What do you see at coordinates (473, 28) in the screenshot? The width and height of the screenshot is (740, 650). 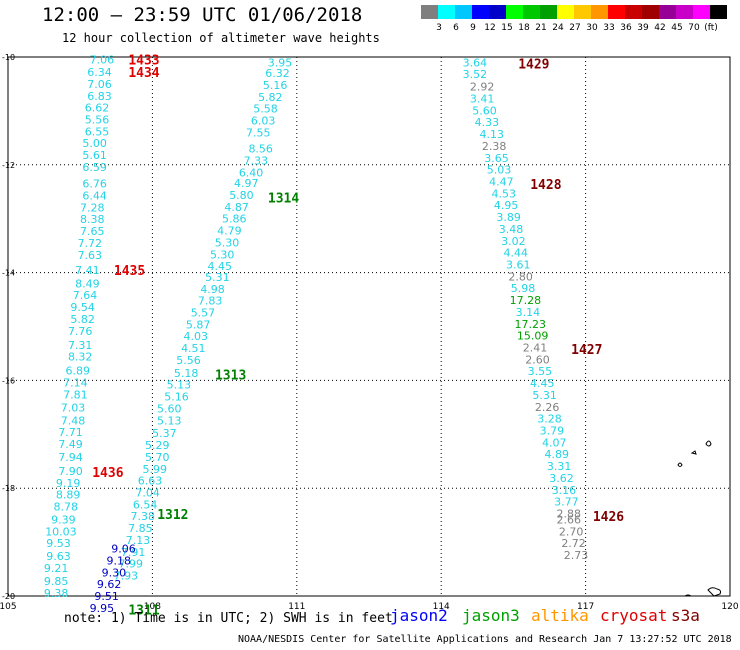 I see `legend-label: 9` at bounding box center [473, 28].